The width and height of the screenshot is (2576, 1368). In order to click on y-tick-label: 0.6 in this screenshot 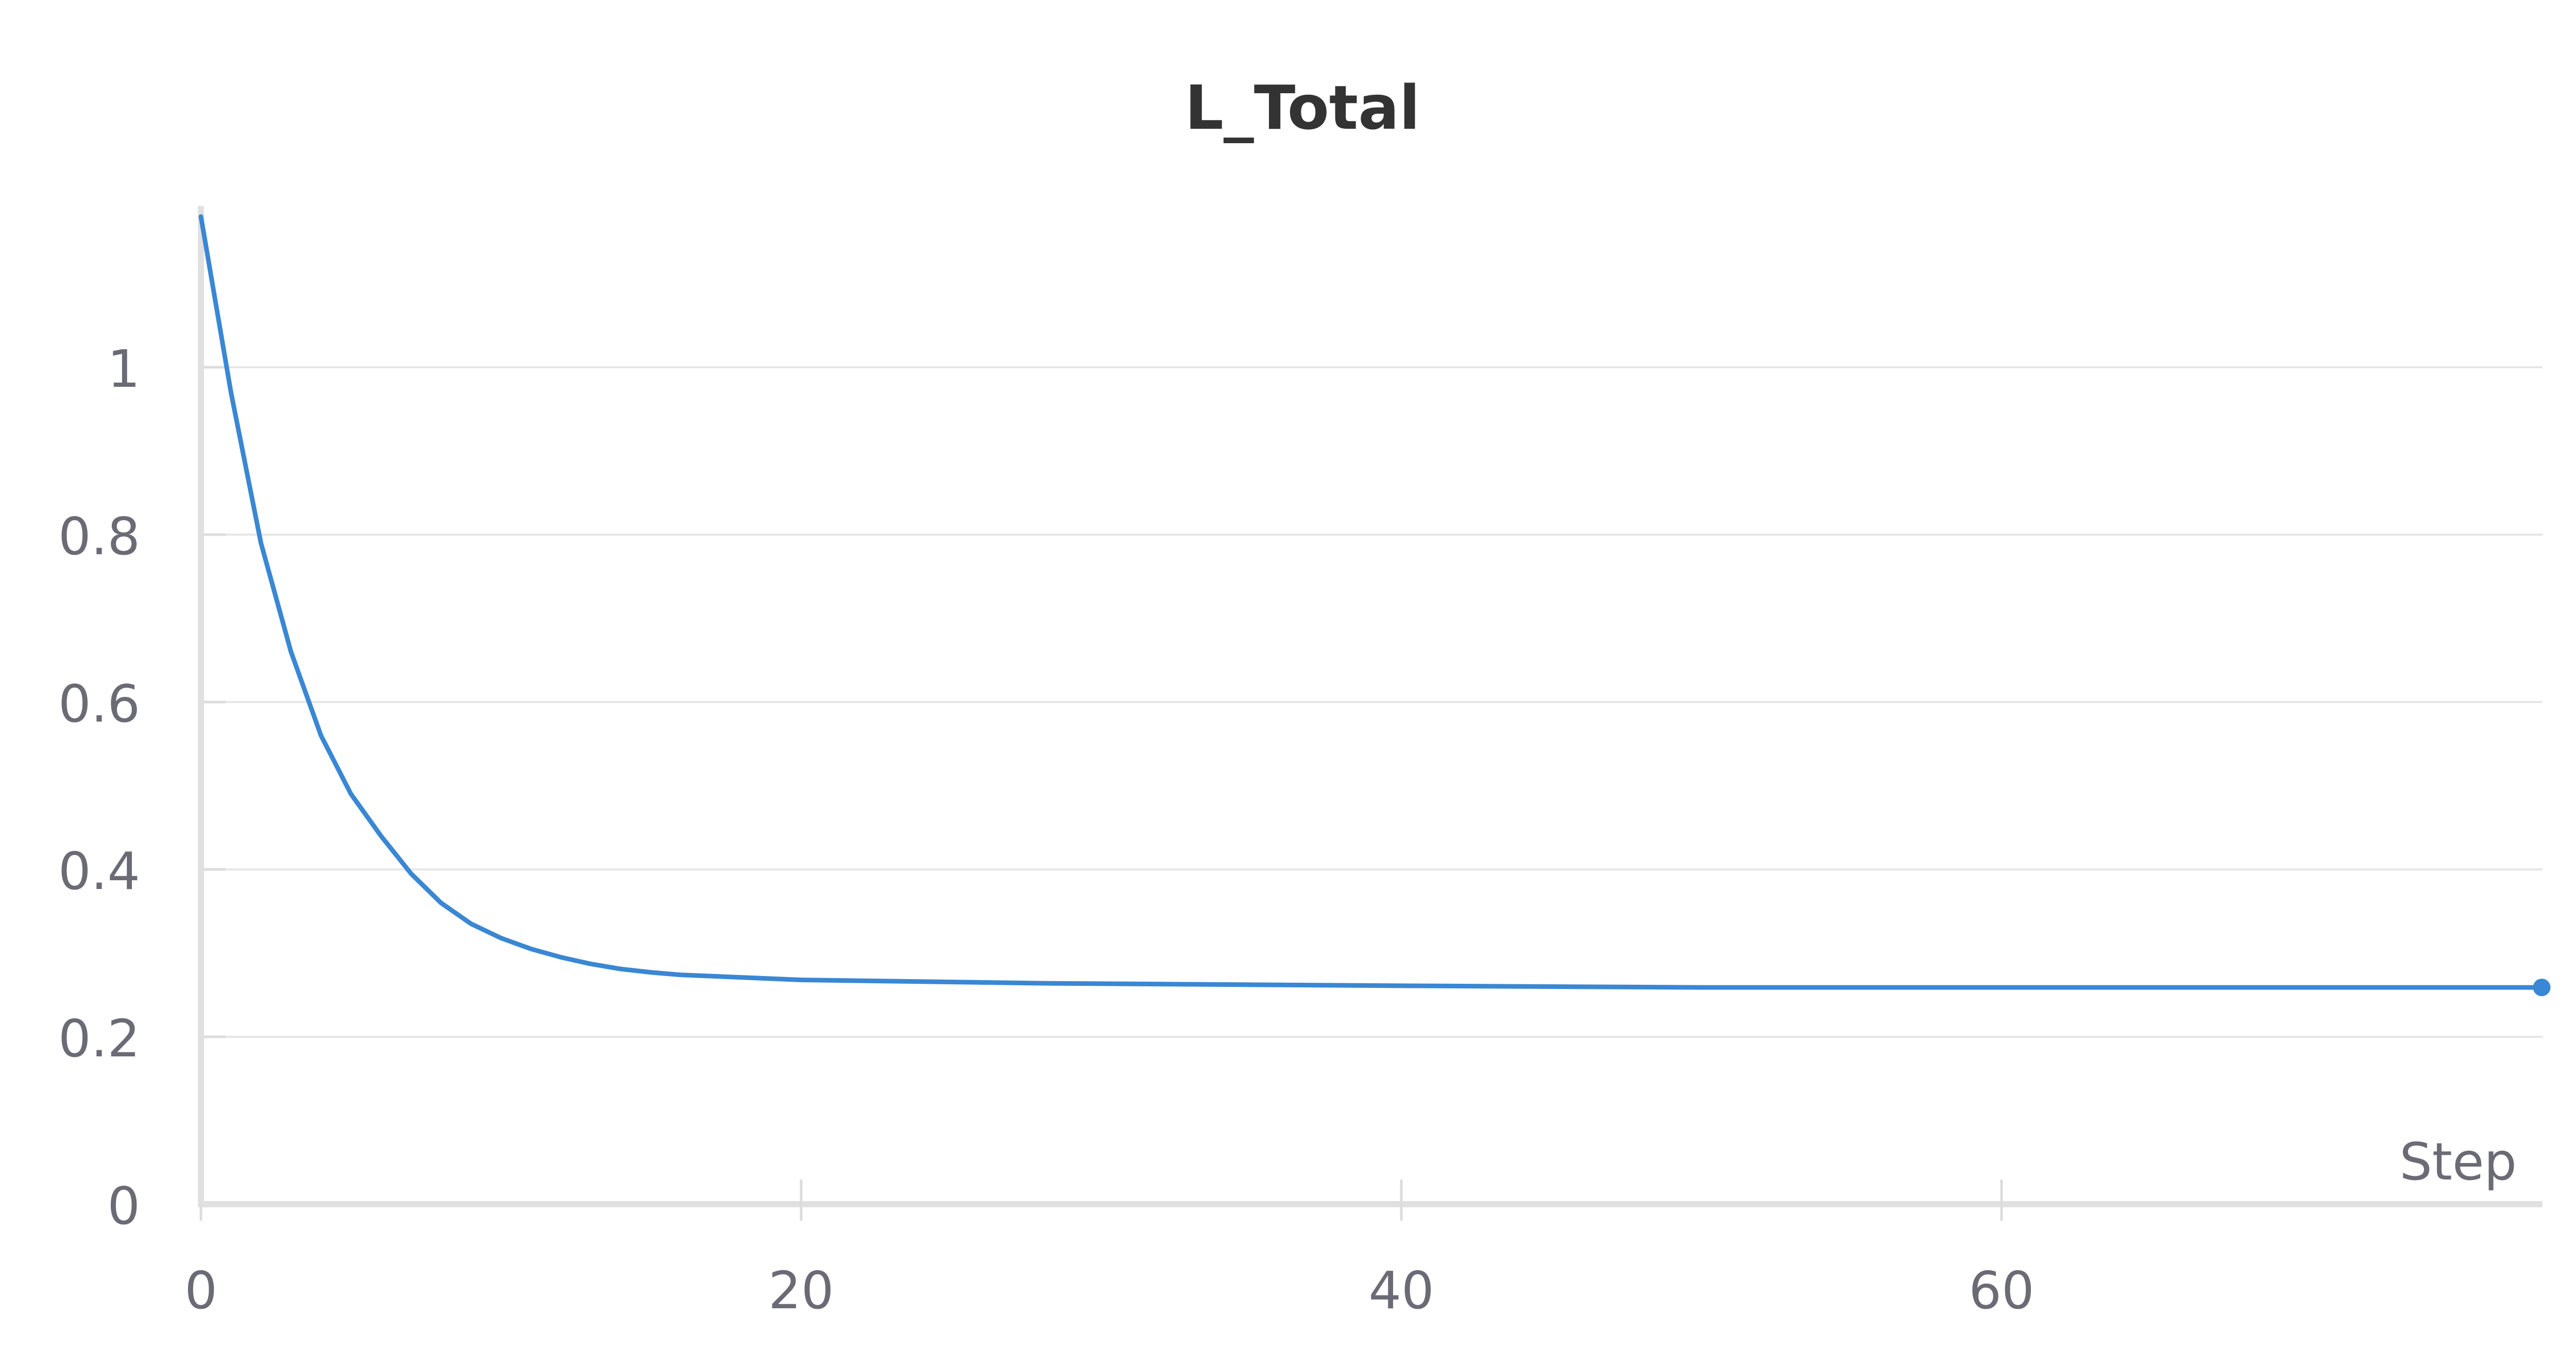, I will do `click(99, 704)`.